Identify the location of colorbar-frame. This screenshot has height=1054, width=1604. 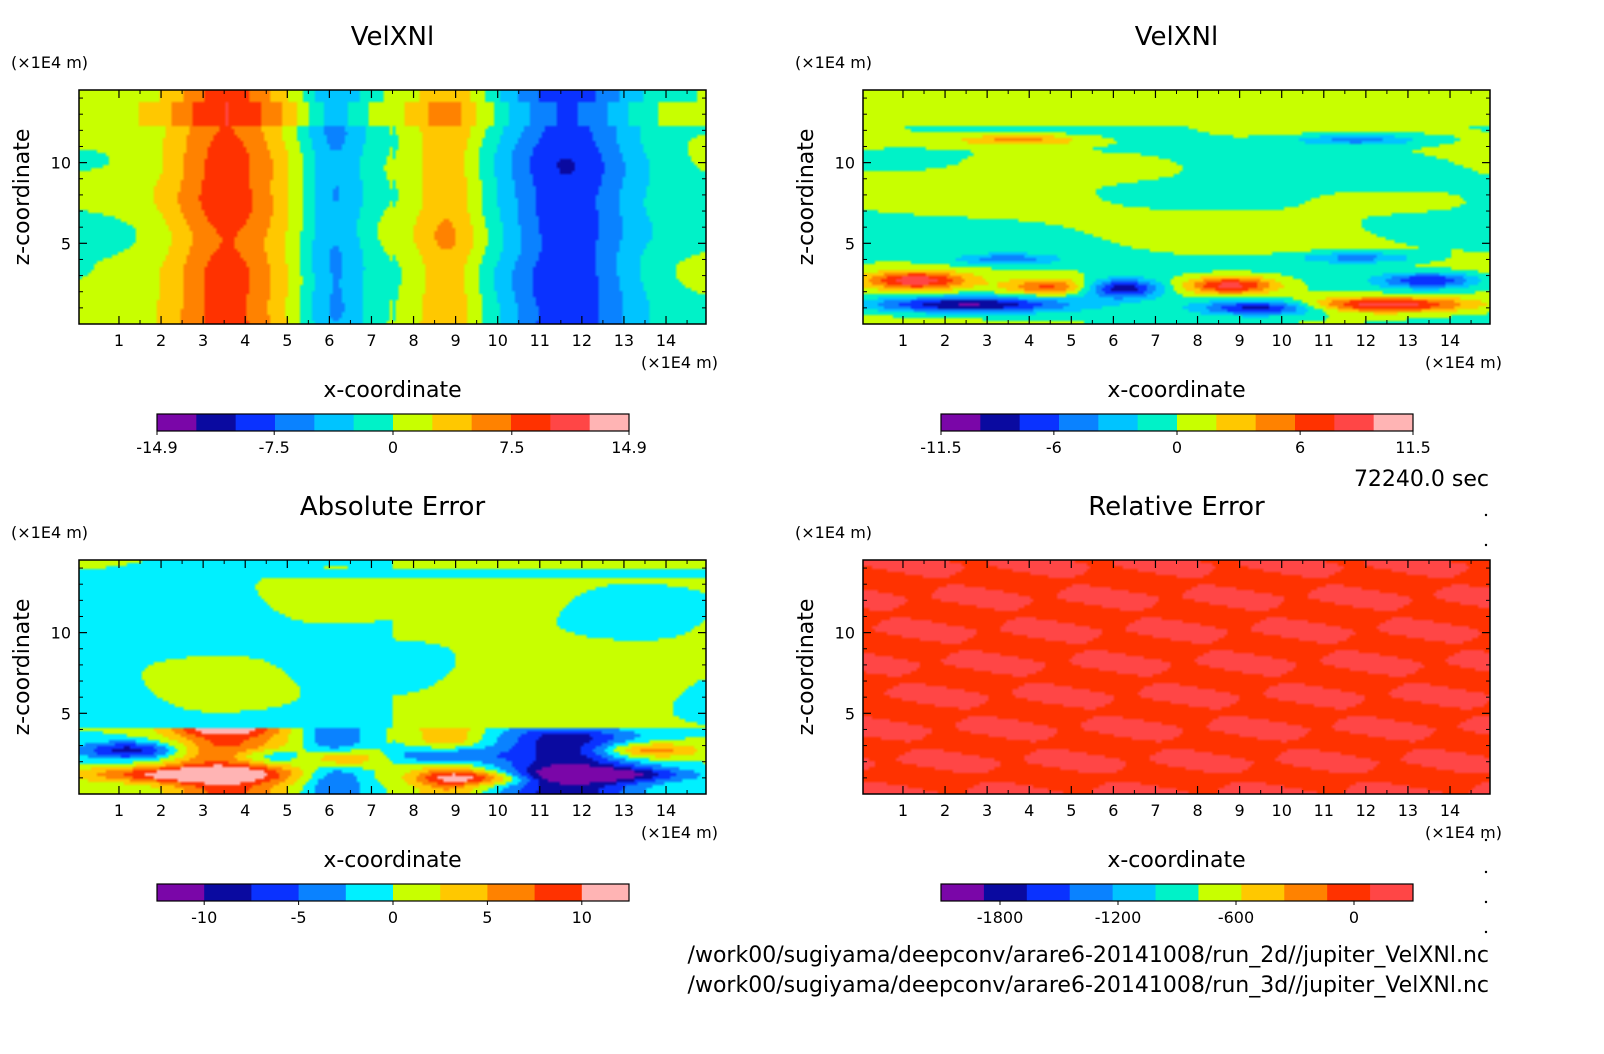
(1177, 892).